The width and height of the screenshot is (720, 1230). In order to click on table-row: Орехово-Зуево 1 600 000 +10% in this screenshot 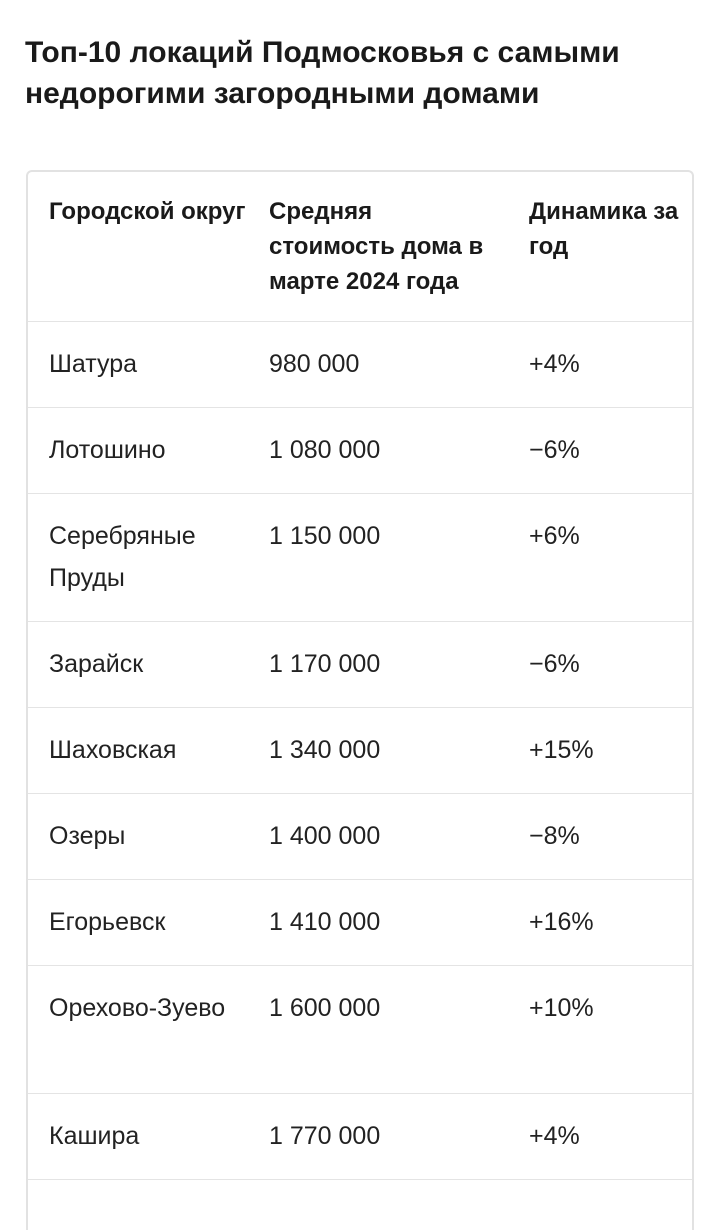, I will do `click(360, 1030)`.